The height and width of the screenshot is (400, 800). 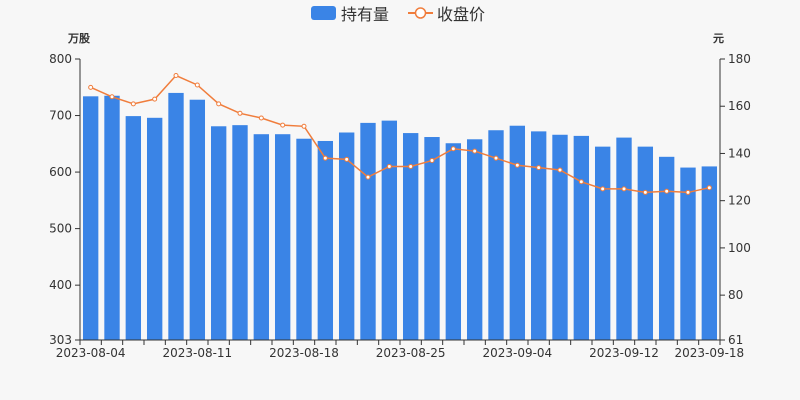 I want to click on right-axis-unit: 元, so click(x=718, y=38).